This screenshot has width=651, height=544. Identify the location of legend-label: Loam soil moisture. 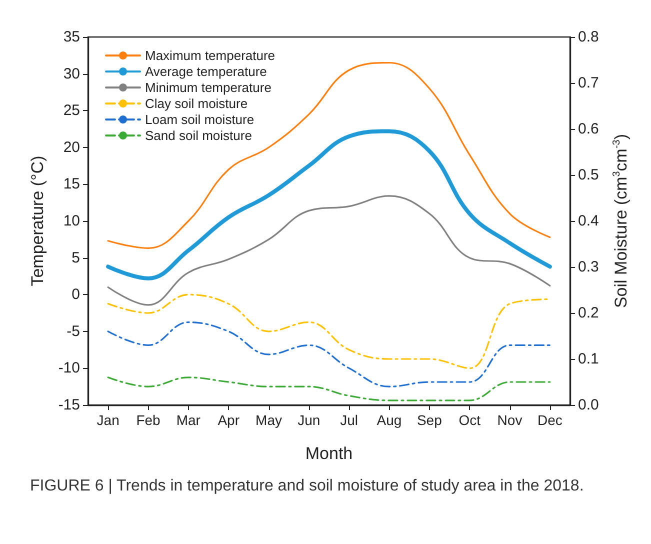
(199, 119).